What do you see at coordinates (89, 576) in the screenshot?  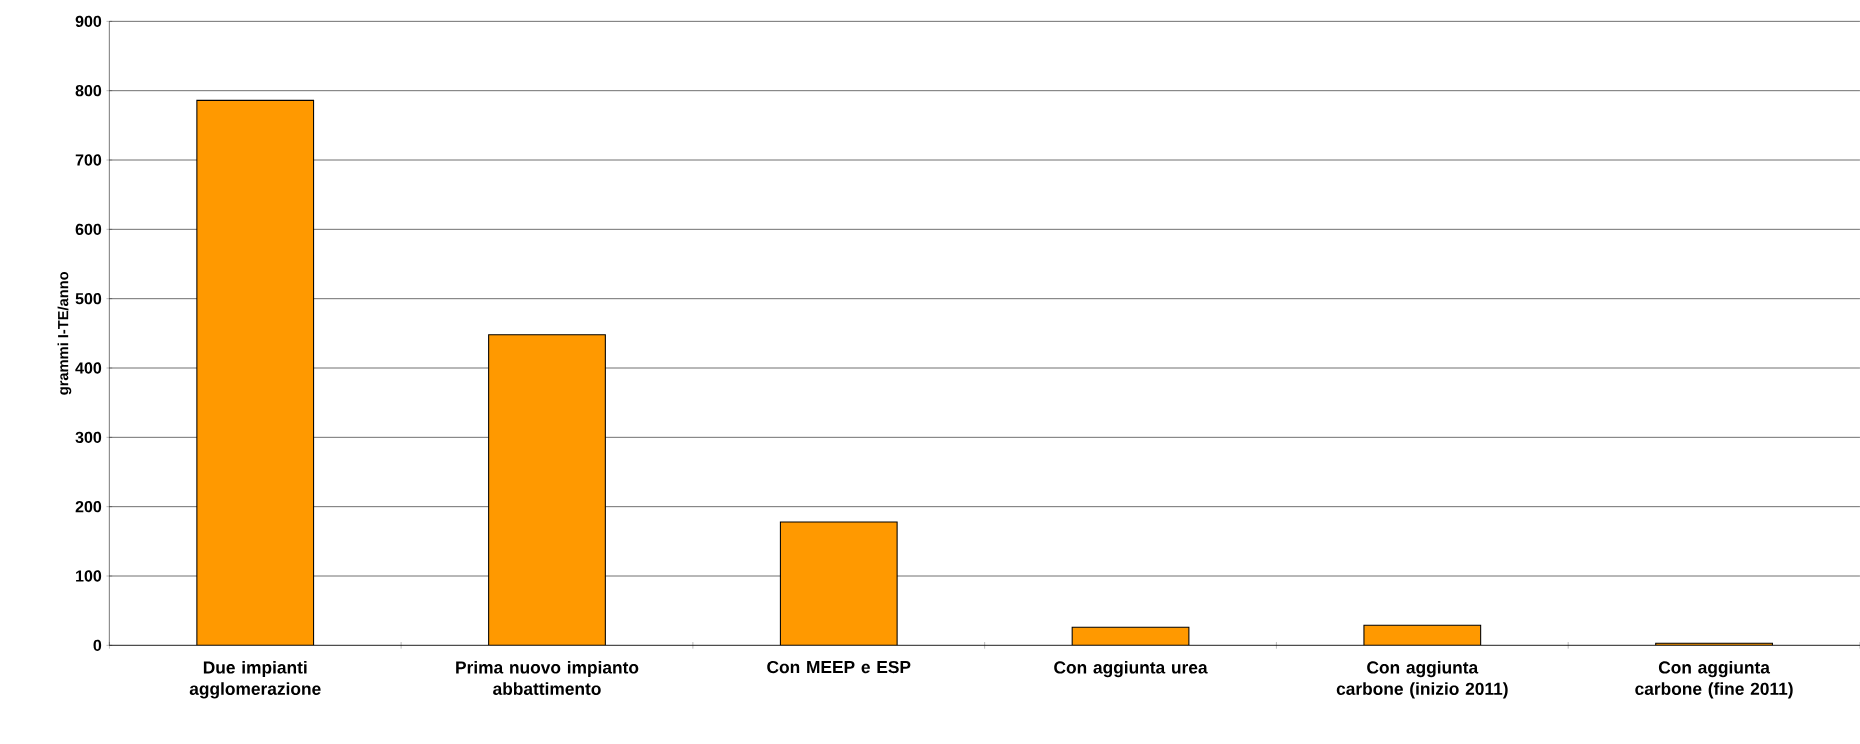 I see `y-tick-label: 100` at bounding box center [89, 576].